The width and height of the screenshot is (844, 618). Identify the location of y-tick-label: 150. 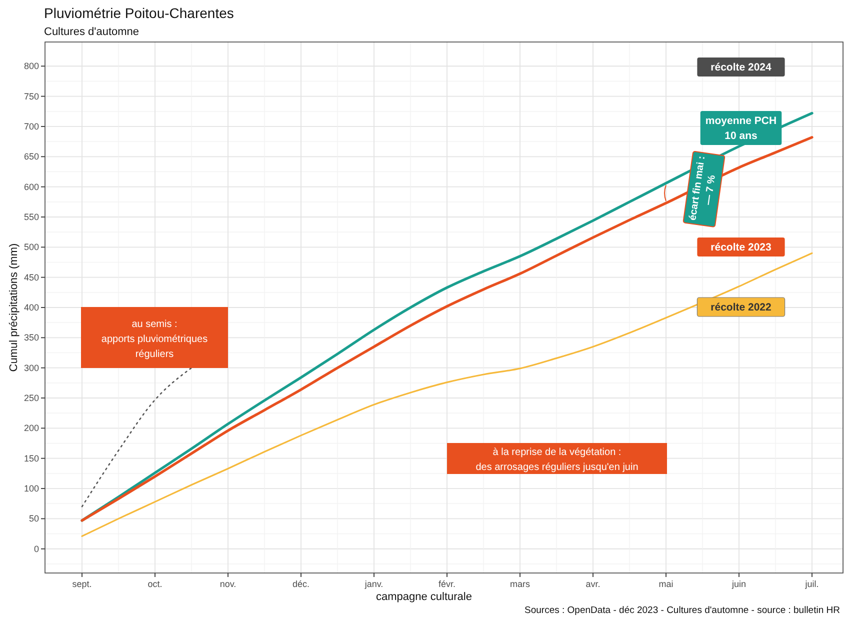
(31, 458).